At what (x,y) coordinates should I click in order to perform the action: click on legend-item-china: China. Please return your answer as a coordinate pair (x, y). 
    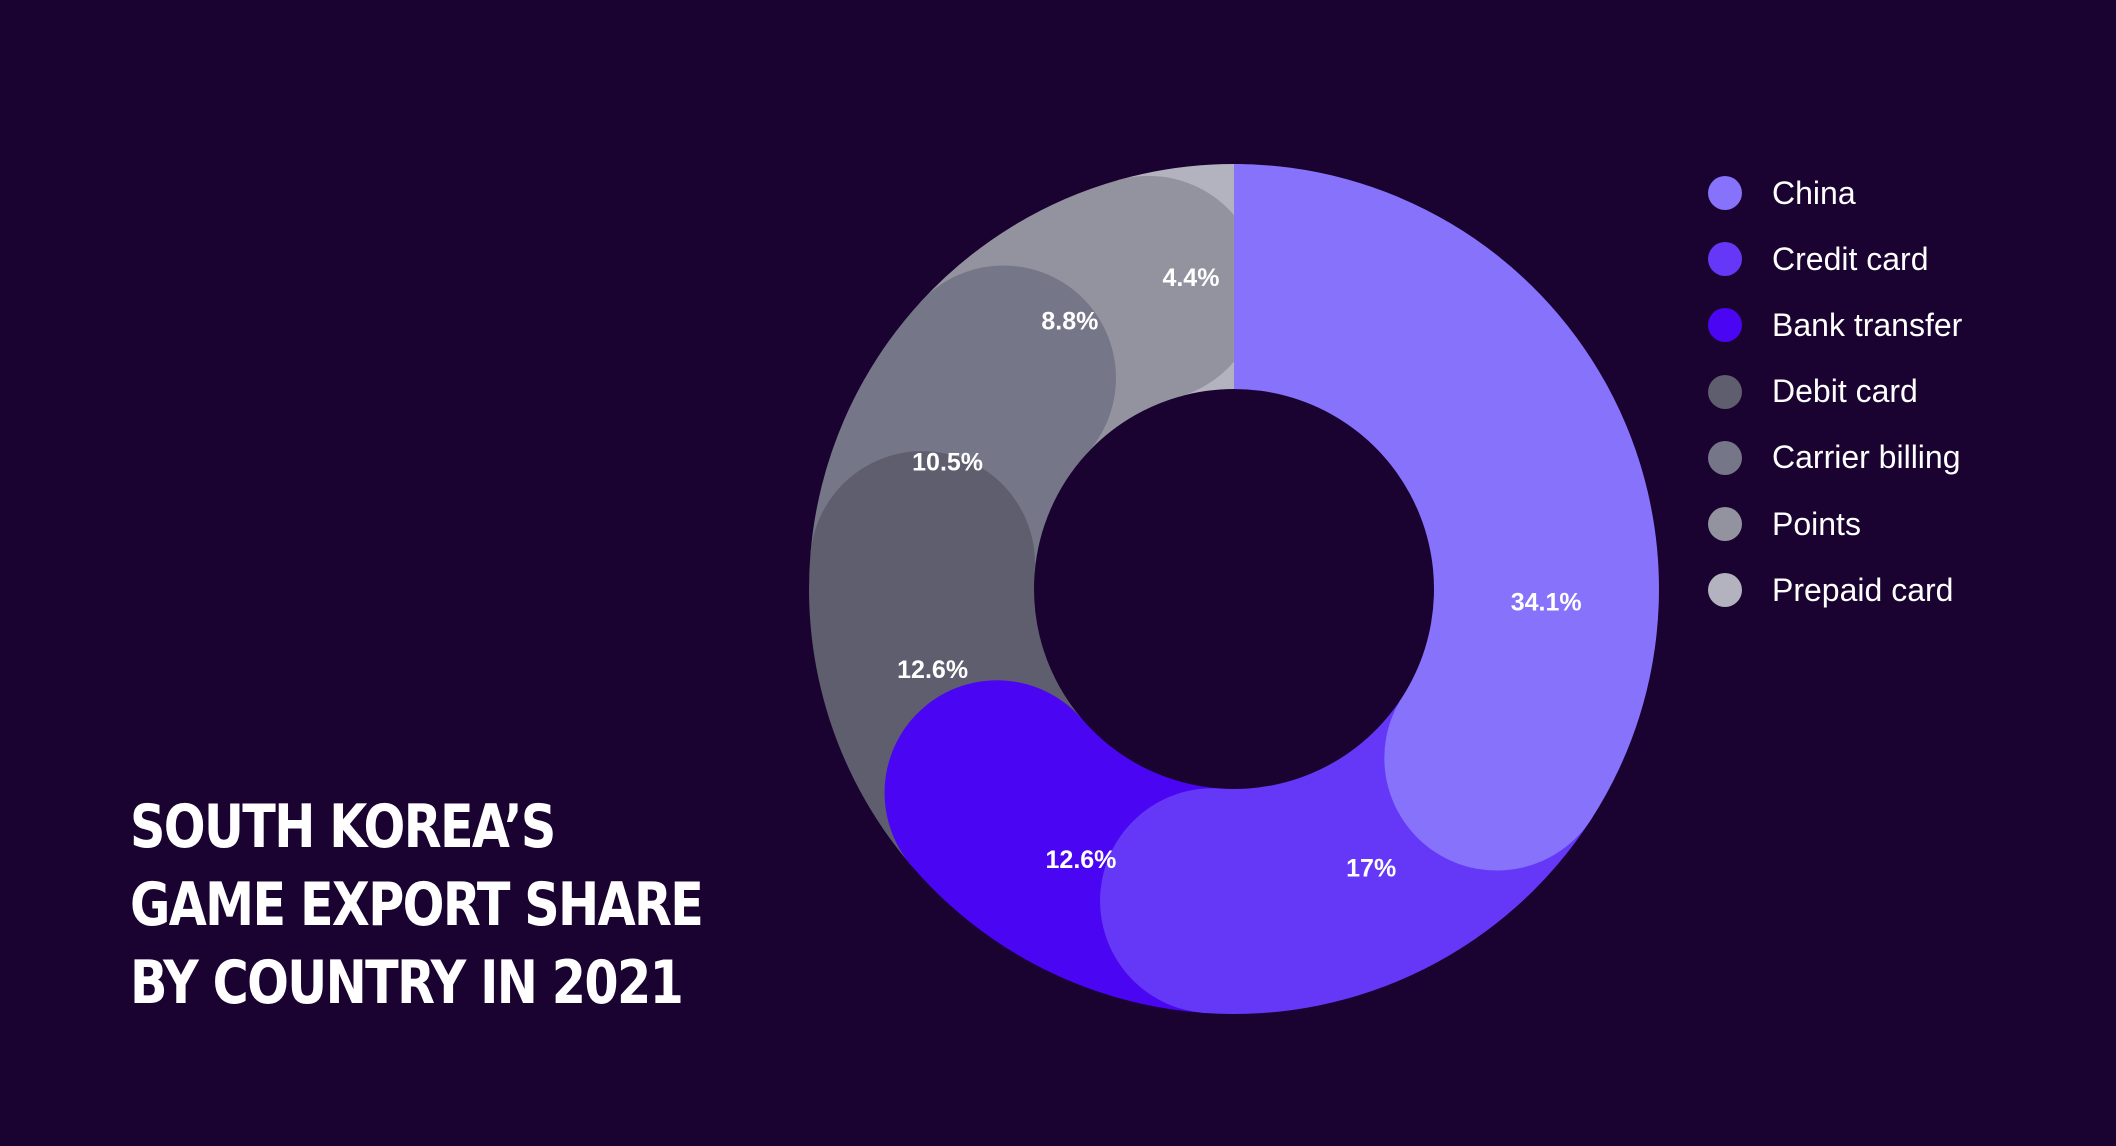
    Looking at the image, I should click on (1835, 193).